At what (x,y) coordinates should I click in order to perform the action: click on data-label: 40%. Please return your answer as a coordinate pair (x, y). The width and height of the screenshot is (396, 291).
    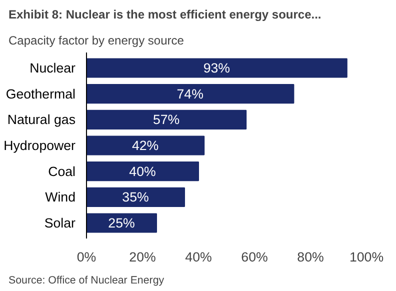
    Looking at the image, I should click on (142, 171).